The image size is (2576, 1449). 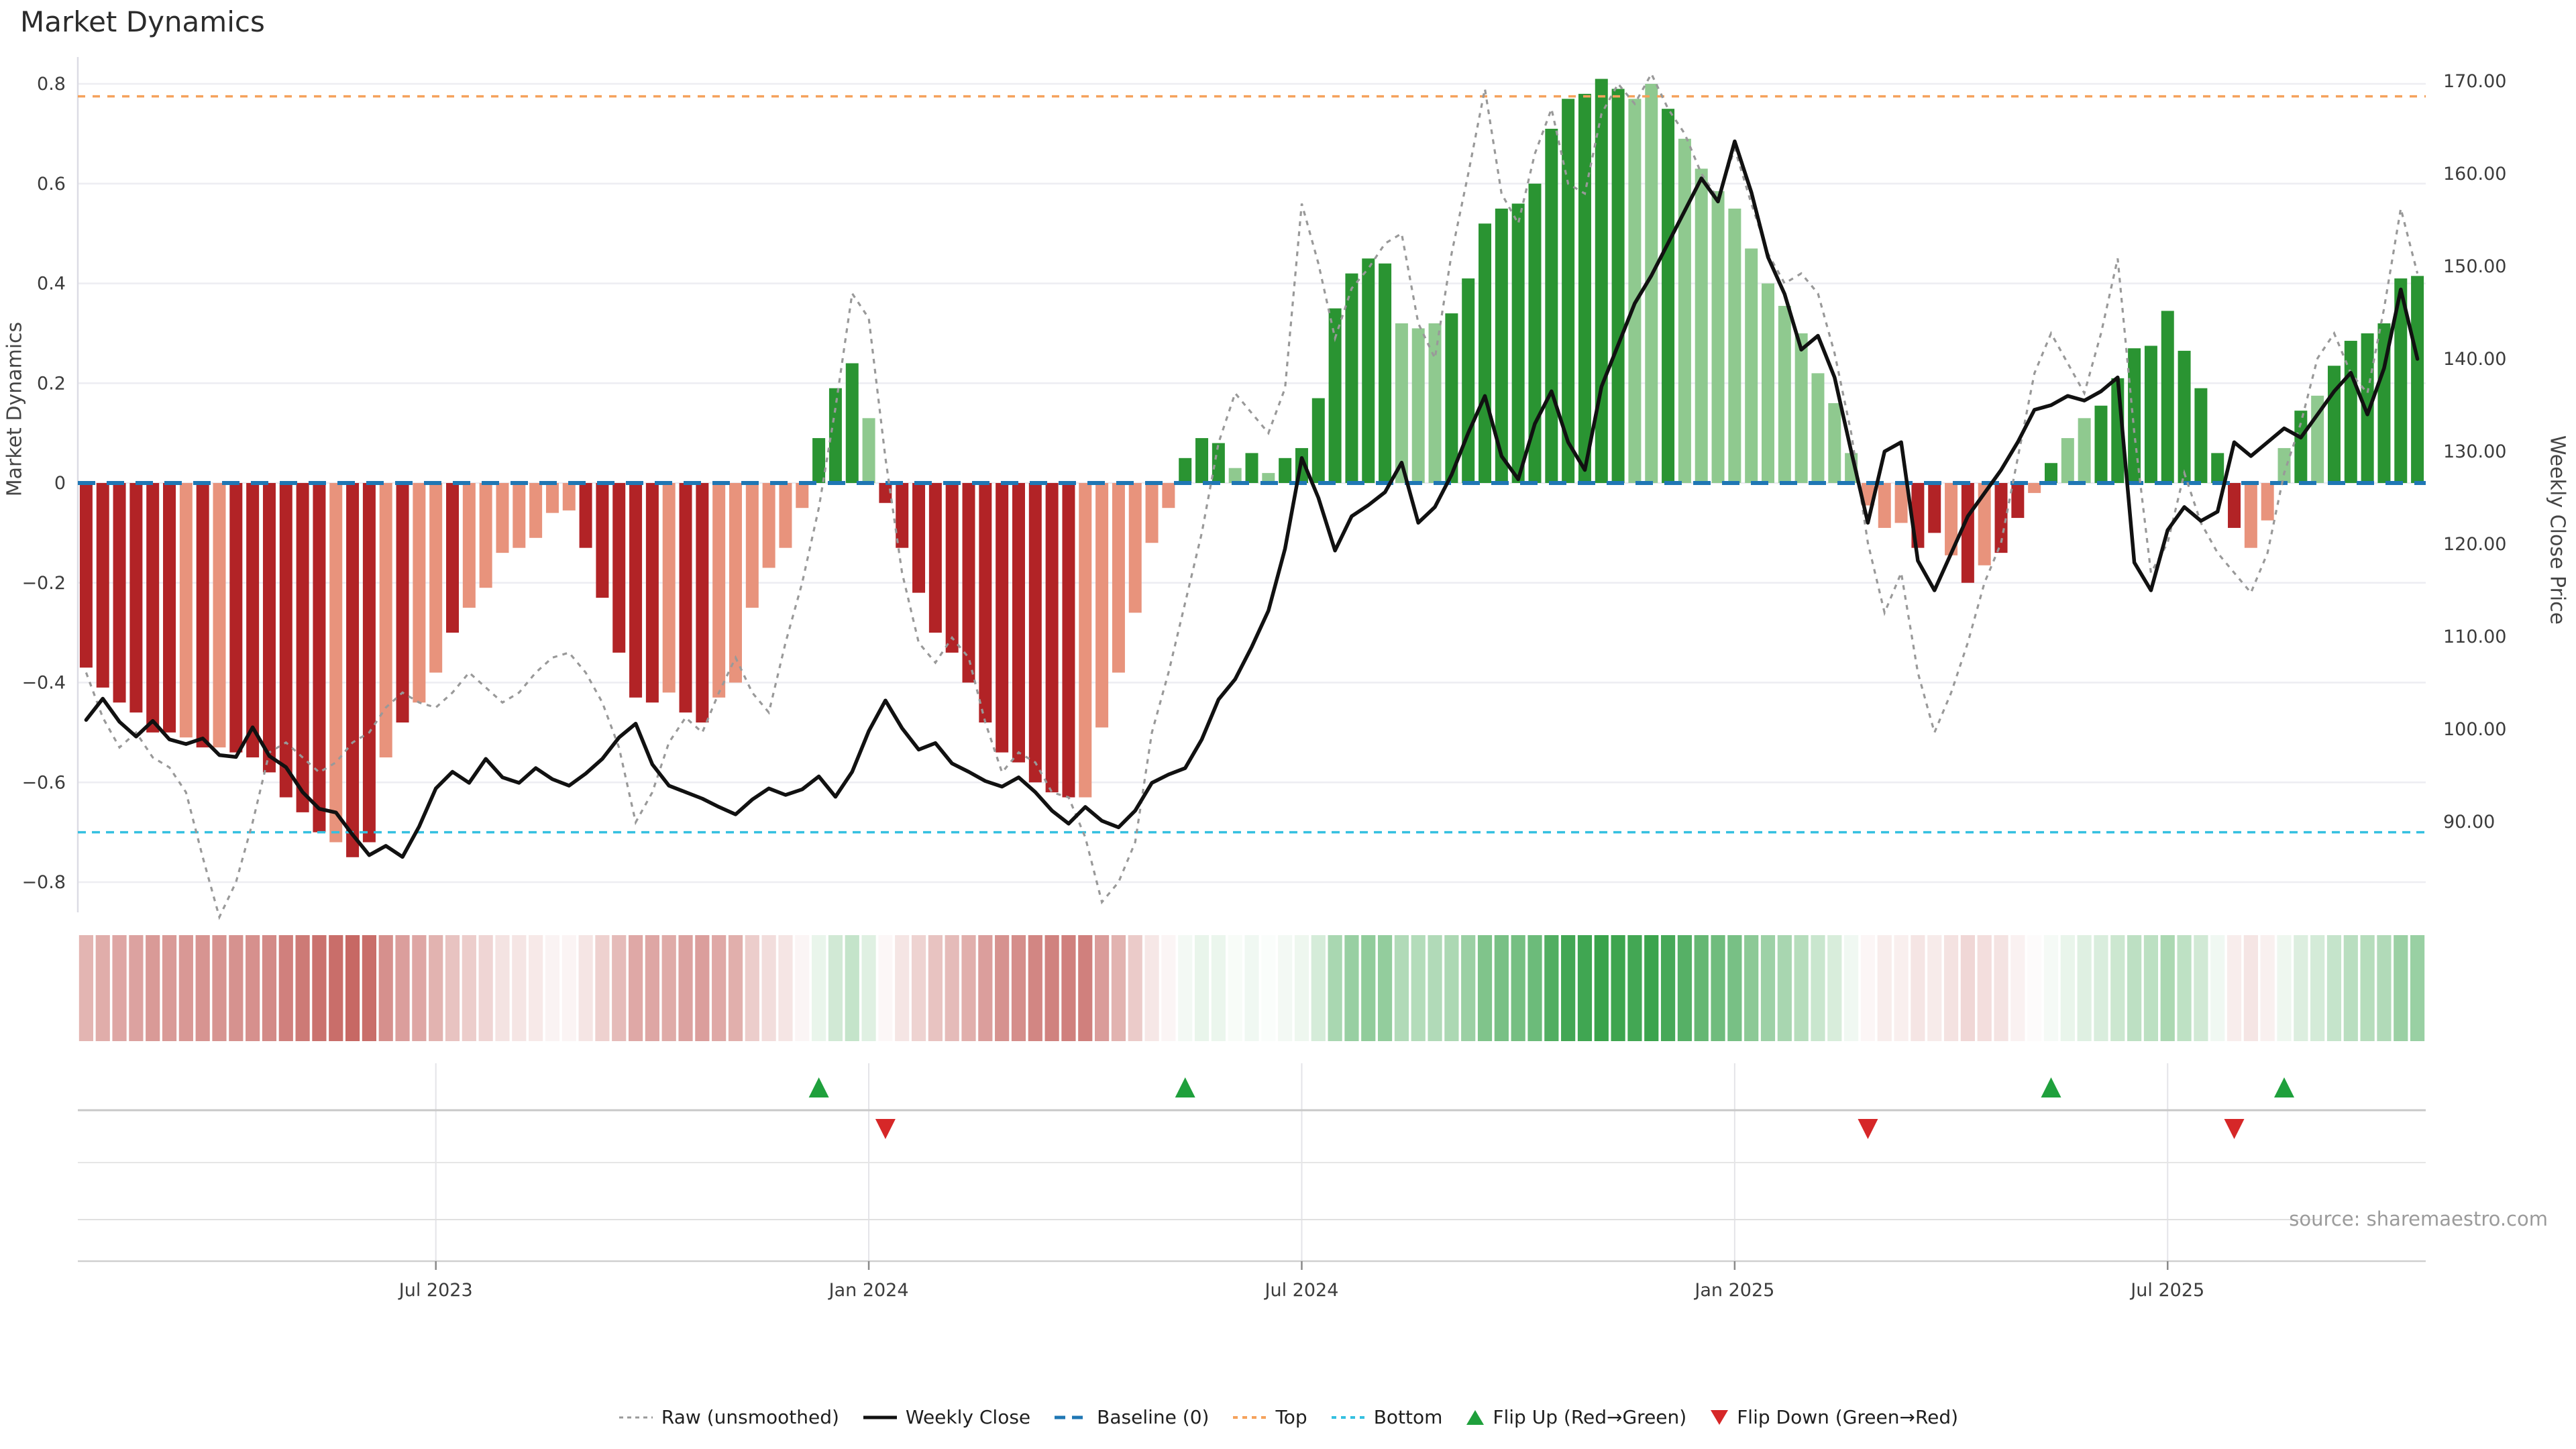 What do you see at coordinates (750, 1417) in the screenshot?
I see `legend-label: Raw (unsmoothed)` at bounding box center [750, 1417].